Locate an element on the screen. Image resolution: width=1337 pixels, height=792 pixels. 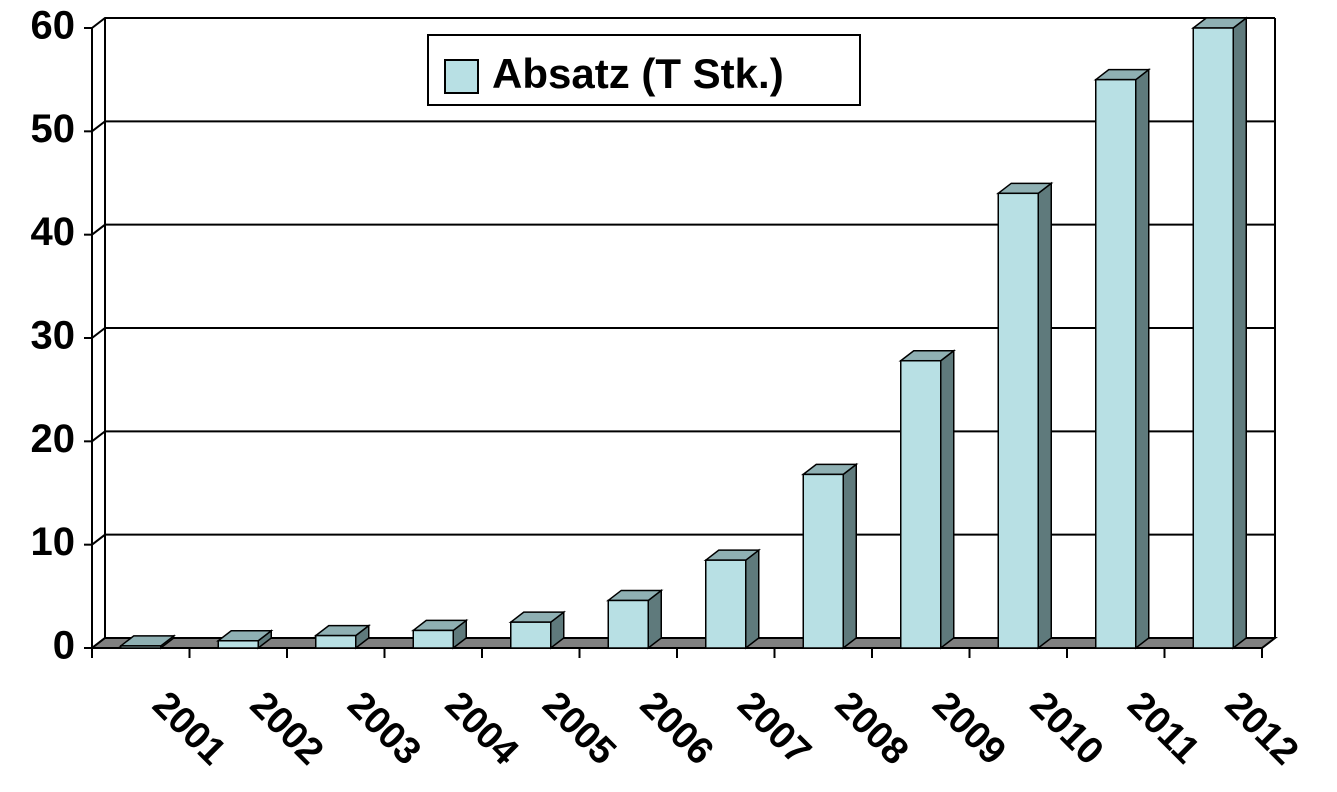
x-tick-label: 2001 is located at coordinates (188, 728).